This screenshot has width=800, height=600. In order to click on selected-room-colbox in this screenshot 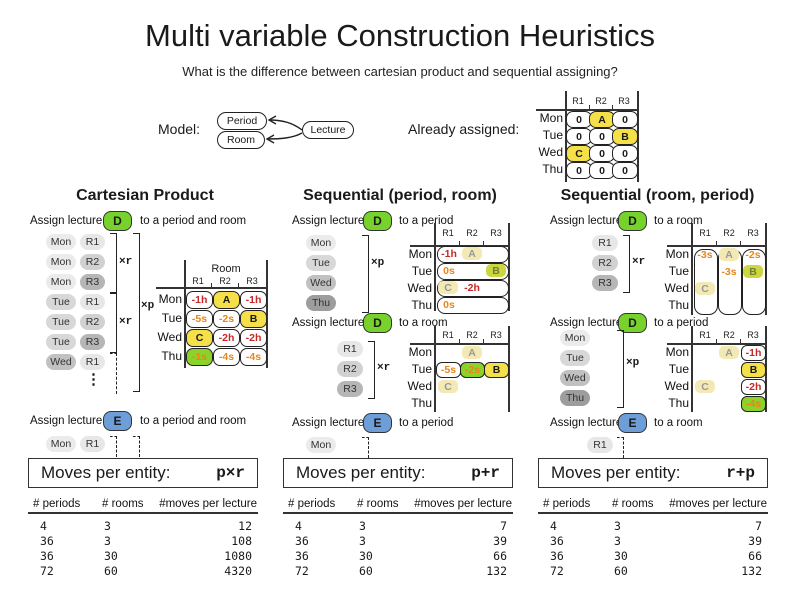, I will do `click(754, 282)`.